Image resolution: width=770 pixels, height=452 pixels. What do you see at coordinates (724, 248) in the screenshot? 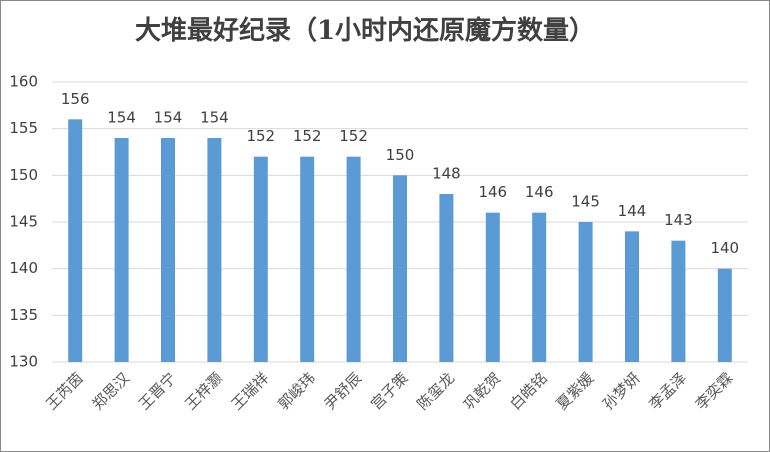
I see `data-label: 140` at bounding box center [724, 248].